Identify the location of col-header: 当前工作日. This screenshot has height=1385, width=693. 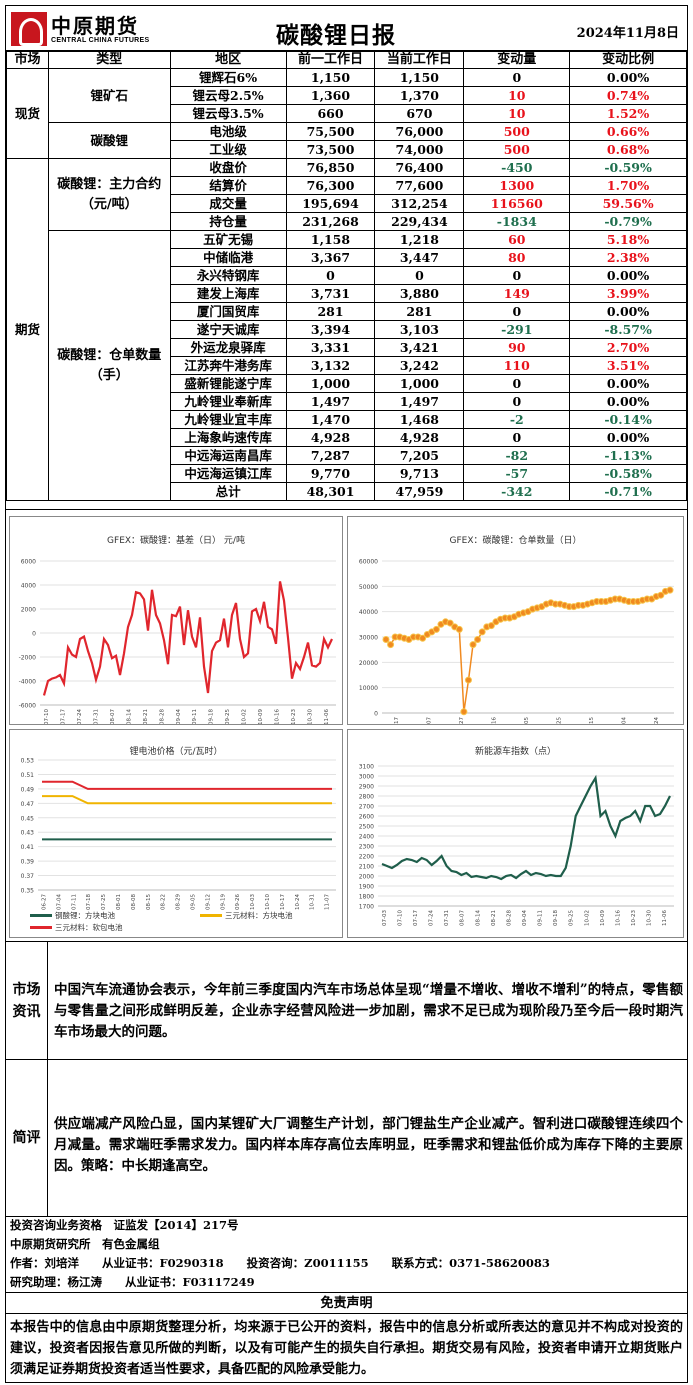
(419, 60).